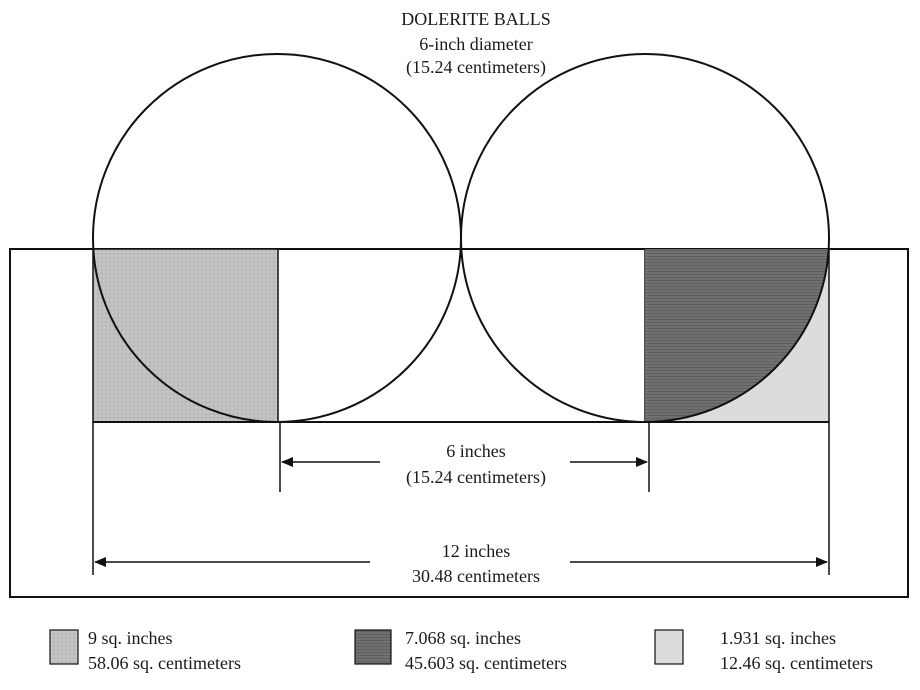 This screenshot has height=690, width=920. I want to click on diameter-label: 6-inch diameter, so click(475, 44).